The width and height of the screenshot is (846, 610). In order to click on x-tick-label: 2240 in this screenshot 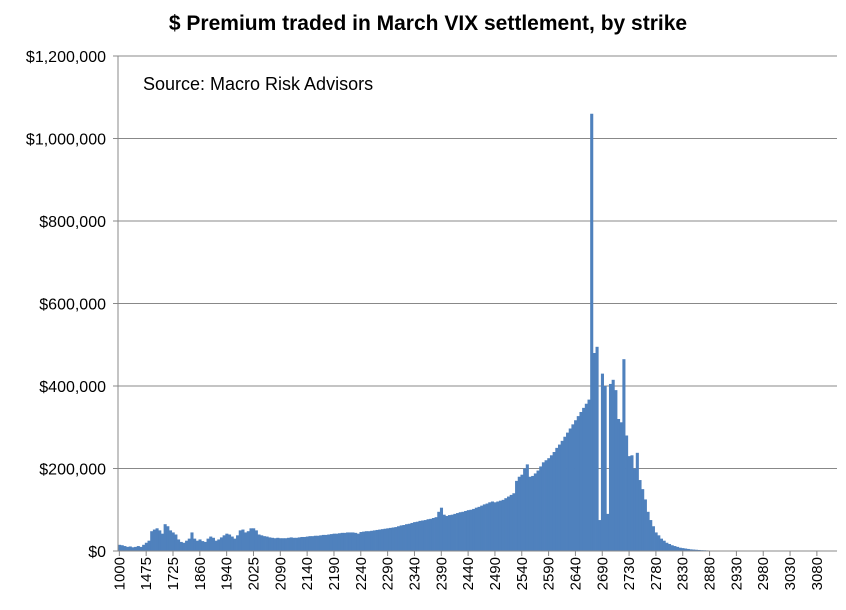, I will do `click(361, 573)`.